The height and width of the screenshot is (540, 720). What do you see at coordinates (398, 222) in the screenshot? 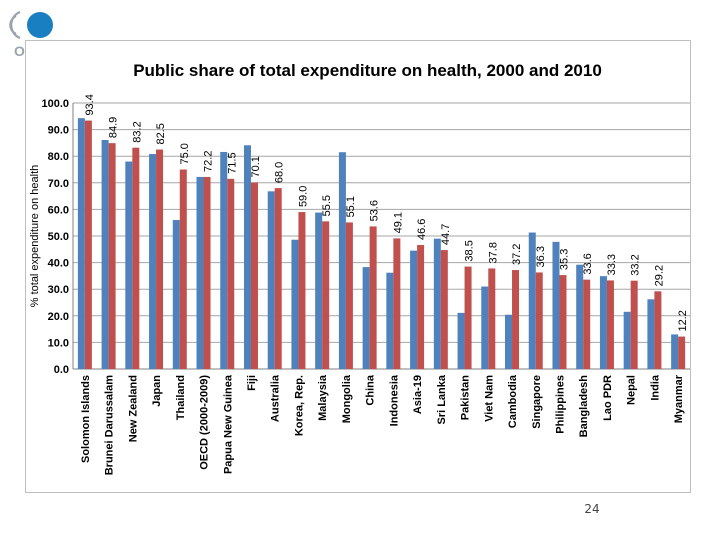
I see `data-label-2010: 49.1` at bounding box center [398, 222].